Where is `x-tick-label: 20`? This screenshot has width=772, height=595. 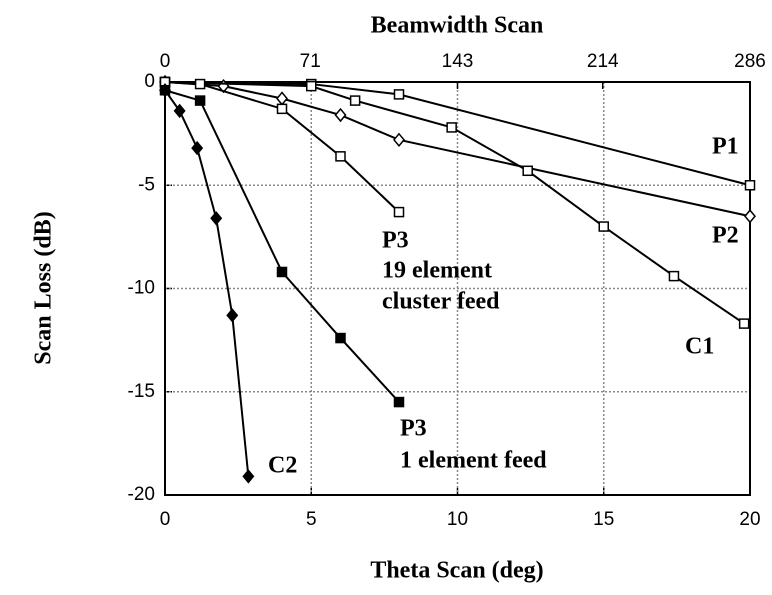
x-tick-label: 20 is located at coordinates (749, 519).